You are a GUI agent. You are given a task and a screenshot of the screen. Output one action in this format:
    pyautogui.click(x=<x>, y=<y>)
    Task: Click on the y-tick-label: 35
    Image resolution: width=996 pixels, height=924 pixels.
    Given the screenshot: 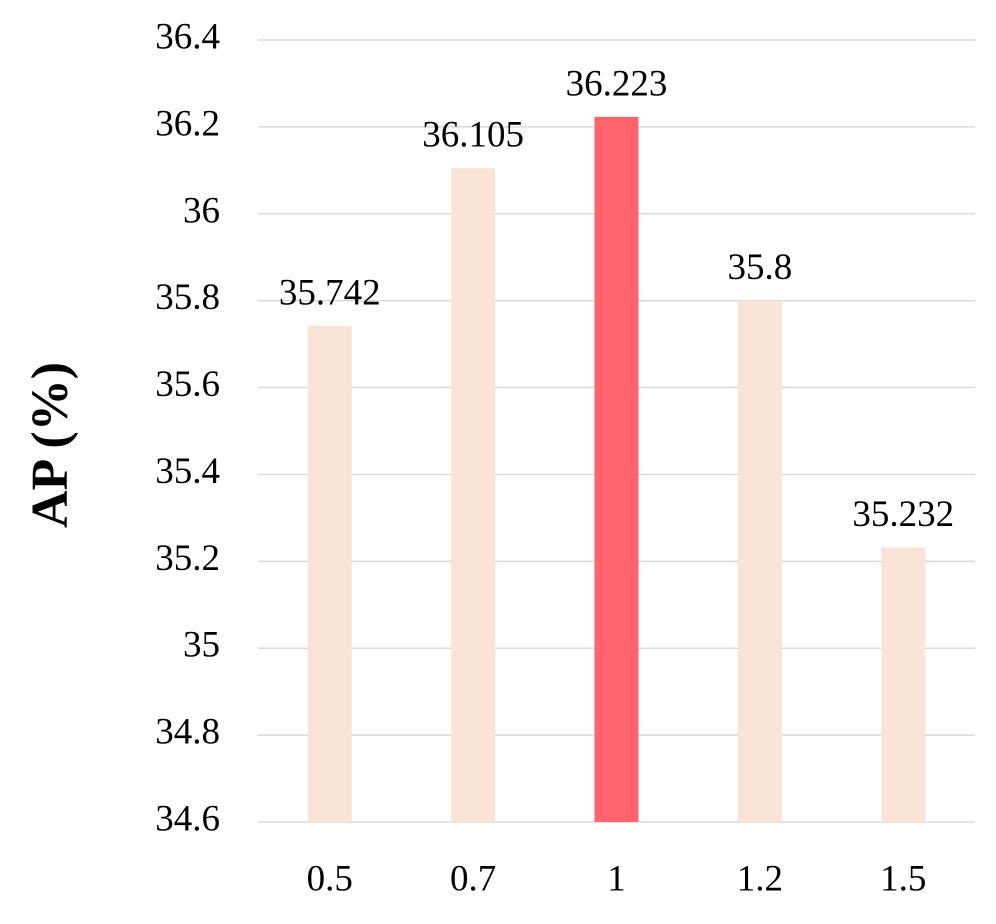 What is the action you would take?
    pyautogui.click(x=201, y=645)
    